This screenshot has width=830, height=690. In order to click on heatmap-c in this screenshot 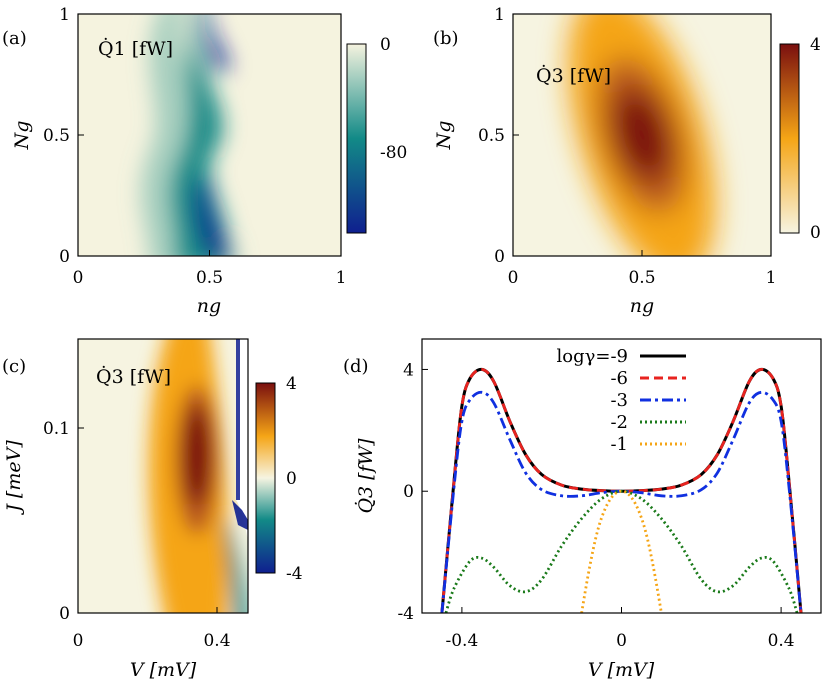, I will do `click(163, 476)`.